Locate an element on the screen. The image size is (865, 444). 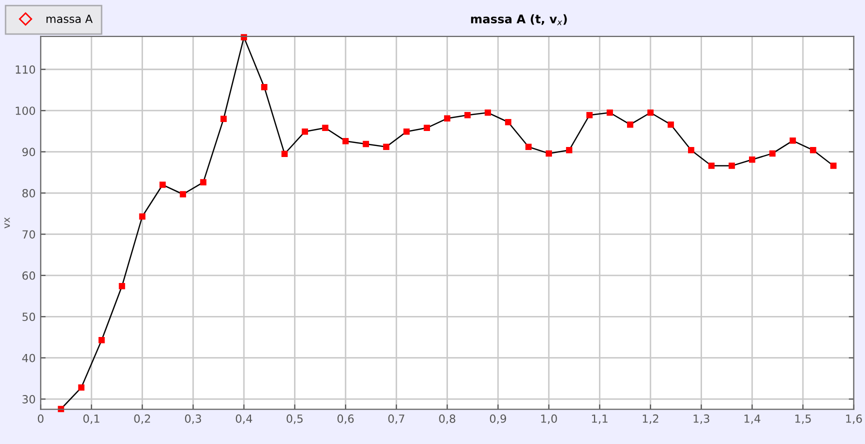
y-tick-label: 100 is located at coordinates (26, 110).